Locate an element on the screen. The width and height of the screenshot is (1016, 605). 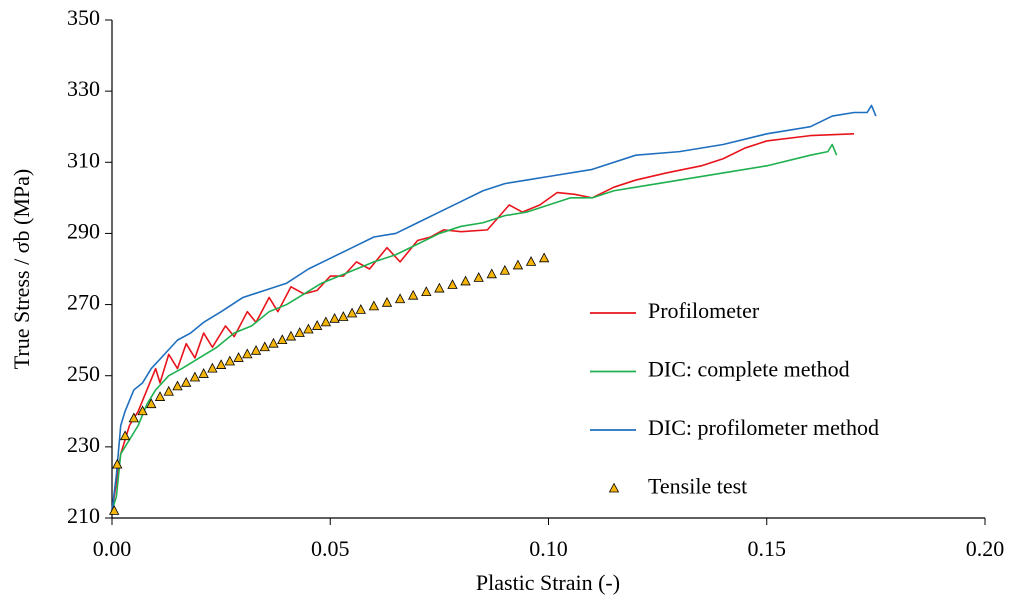
x-axis-label: Plastic Strain (-) is located at coordinates (548, 582).